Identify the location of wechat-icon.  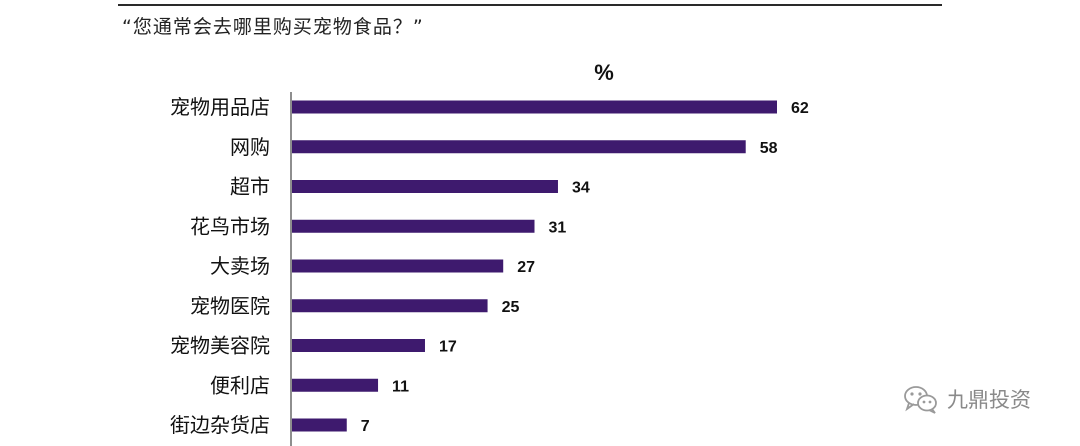
(920, 400).